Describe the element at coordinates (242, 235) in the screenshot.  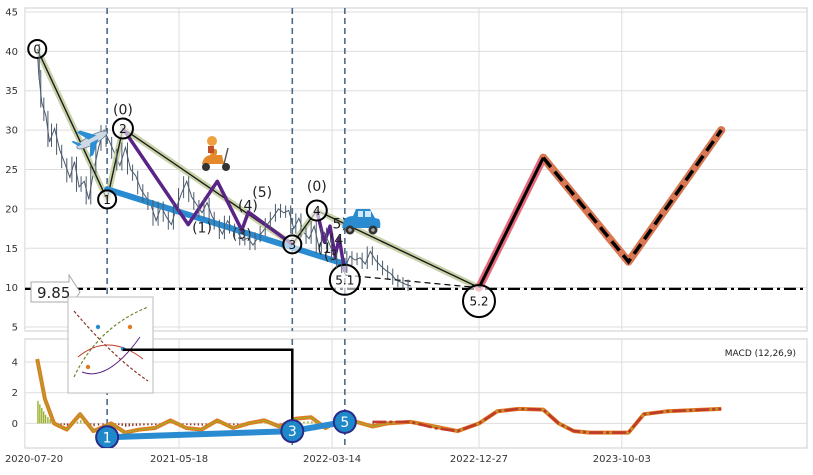
I see `sub-wave-label: (3)` at that location.